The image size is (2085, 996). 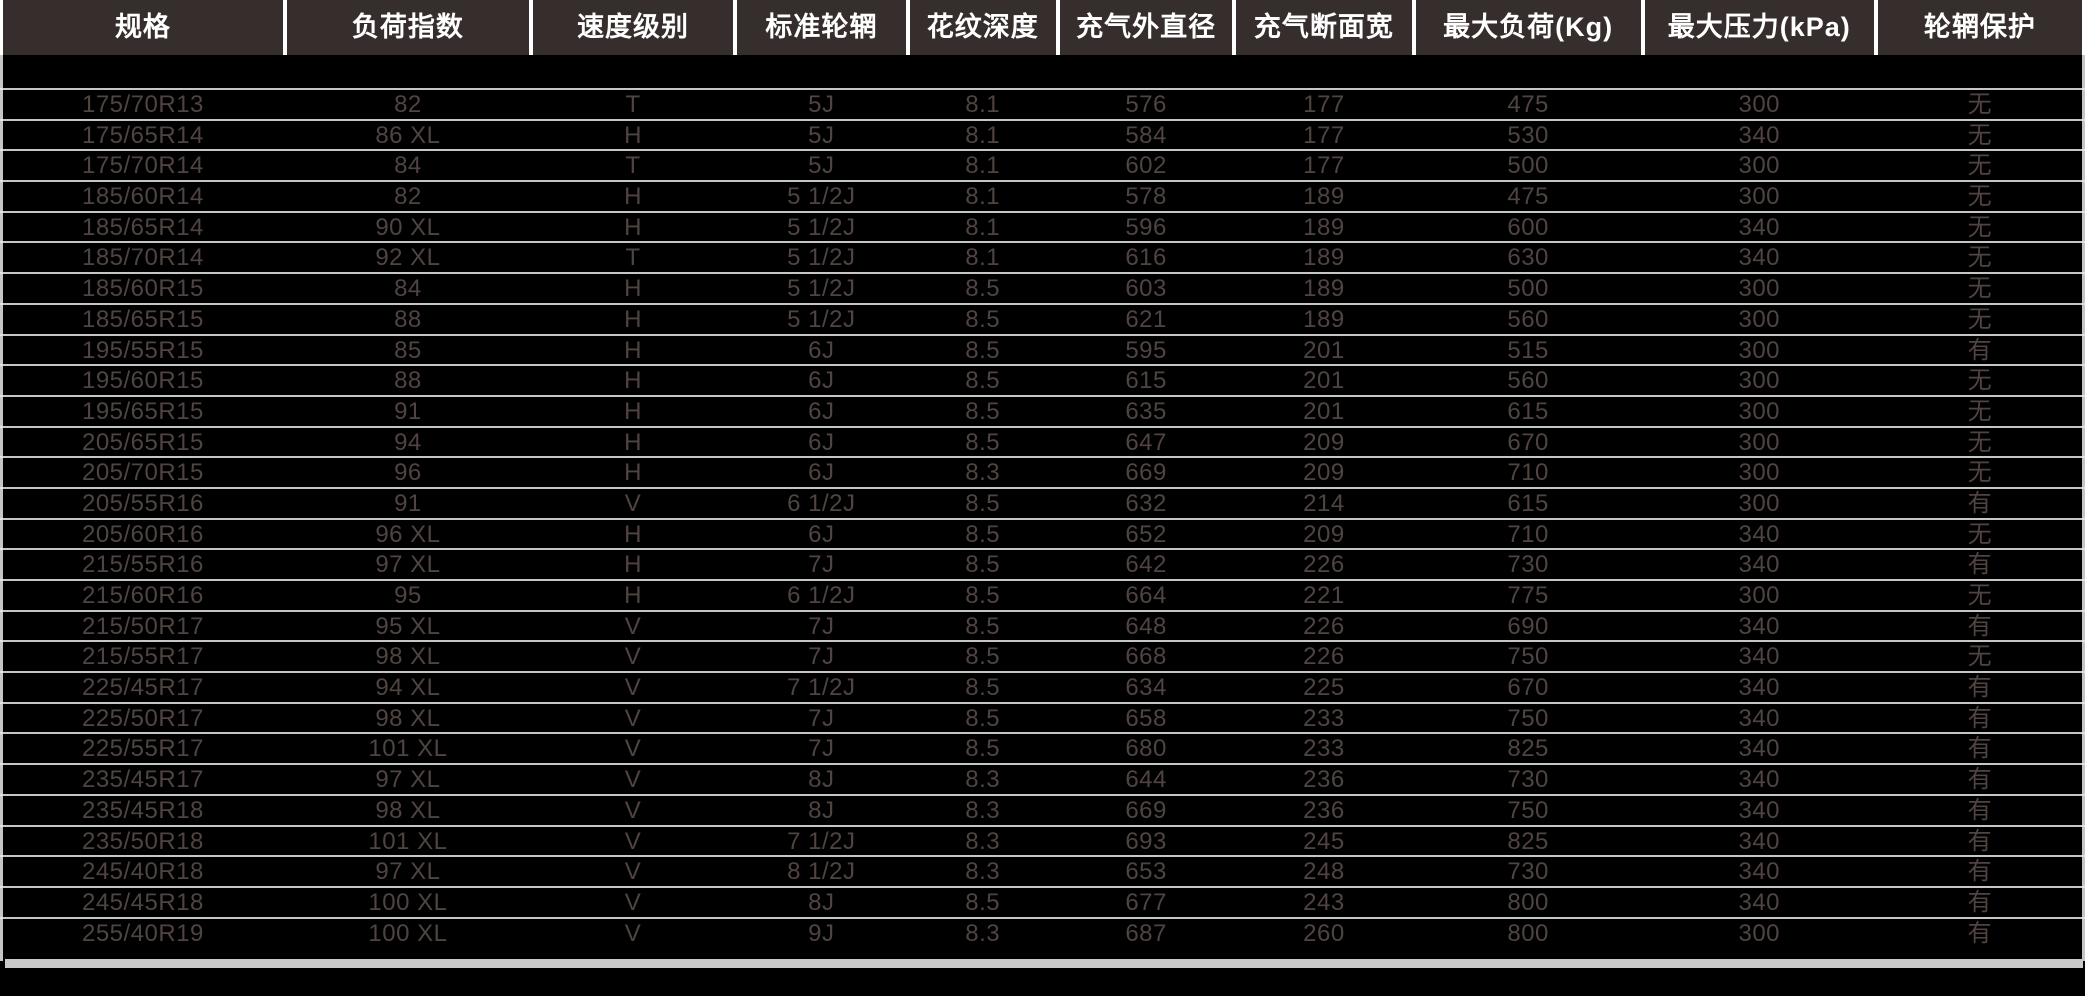 What do you see at coordinates (1146, 350) in the screenshot?
I see `cell-outer-diameter: 595` at bounding box center [1146, 350].